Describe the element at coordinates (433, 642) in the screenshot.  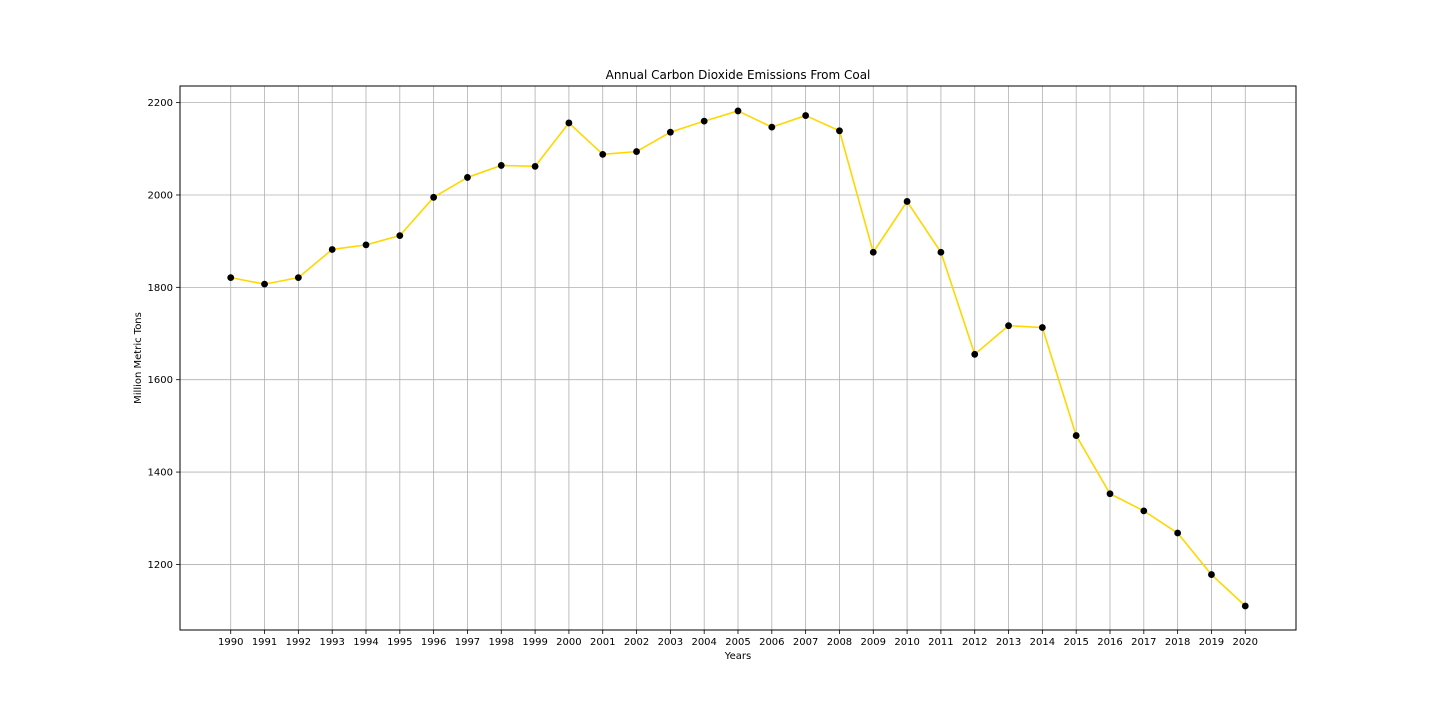
I see `x-tick-label: 1996` at that location.